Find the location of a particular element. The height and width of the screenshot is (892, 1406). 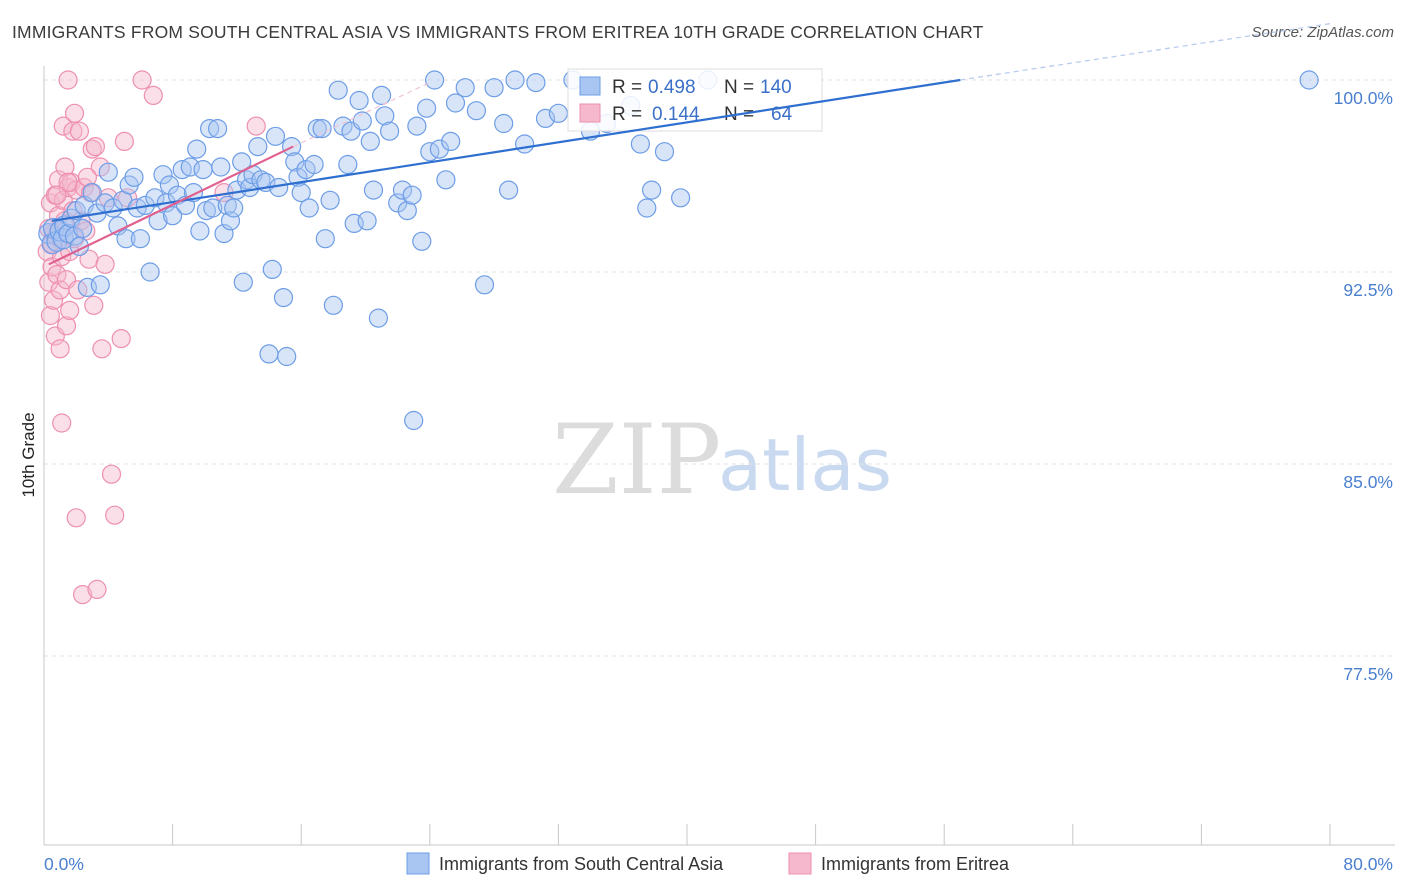

x-tick-label-max: 80.0% is located at coordinates (1368, 864).